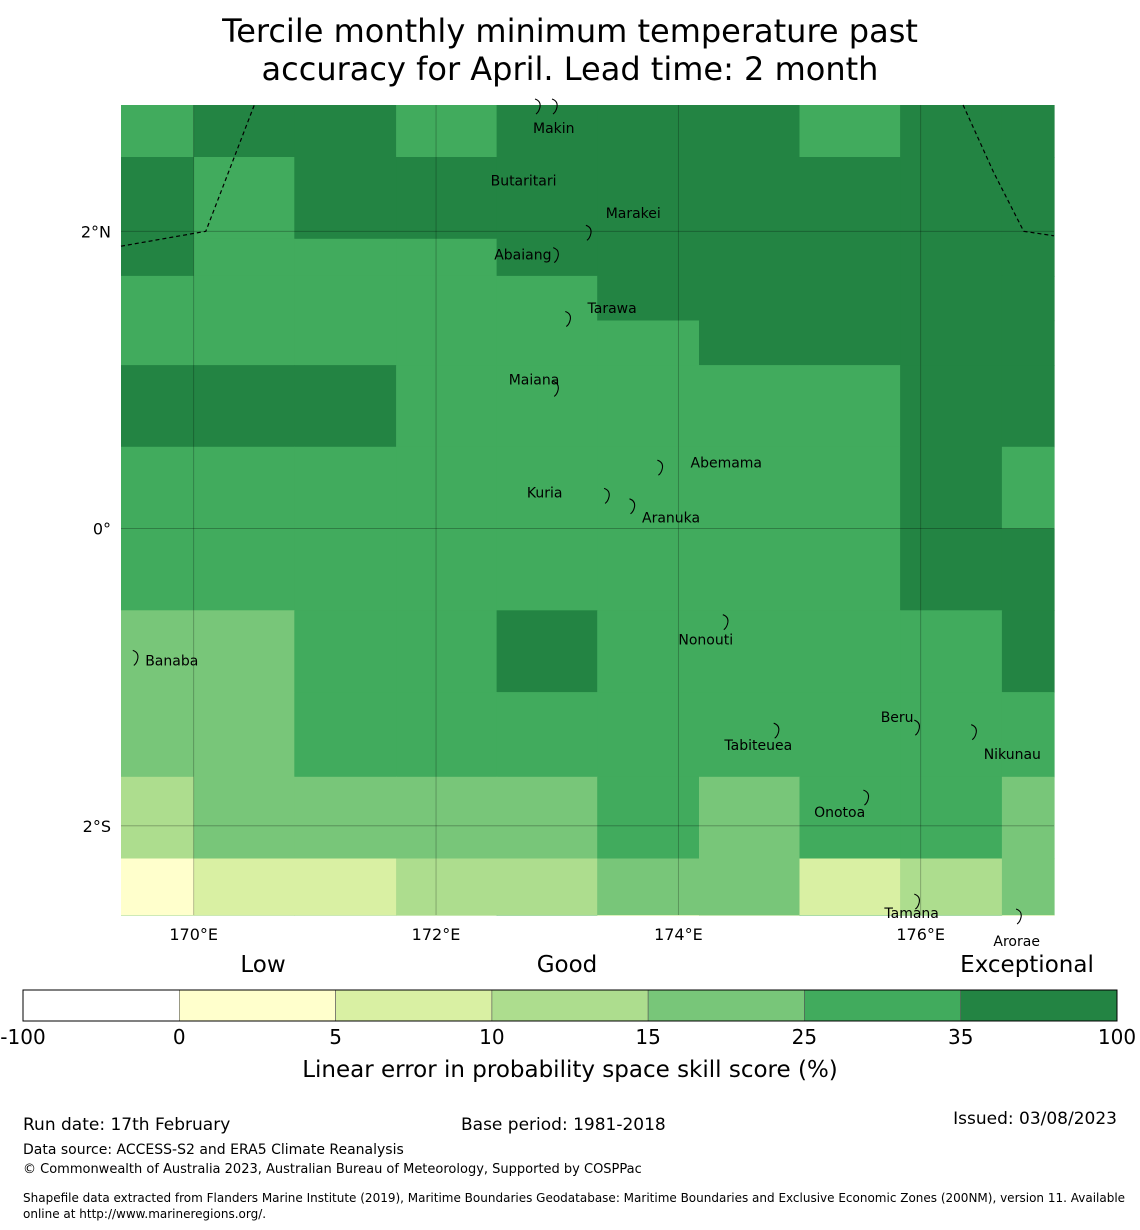 The height and width of the screenshot is (1230, 1140). What do you see at coordinates (171, 661) in the screenshot?
I see `island-label: Banaba` at bounding box center [171, 661].